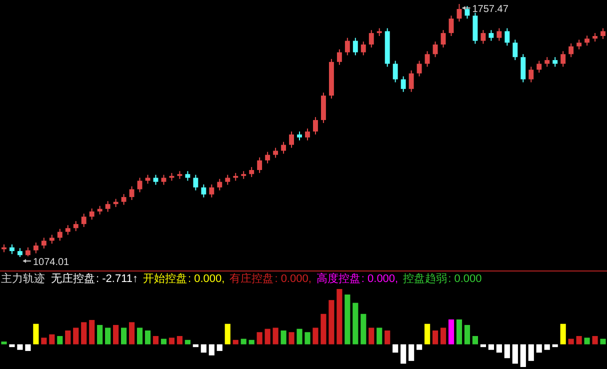  What do you see at coordinates (117, 279) in the screenshot?
I see `annotation: : -2.711↑` at bounding box center [117, 279].